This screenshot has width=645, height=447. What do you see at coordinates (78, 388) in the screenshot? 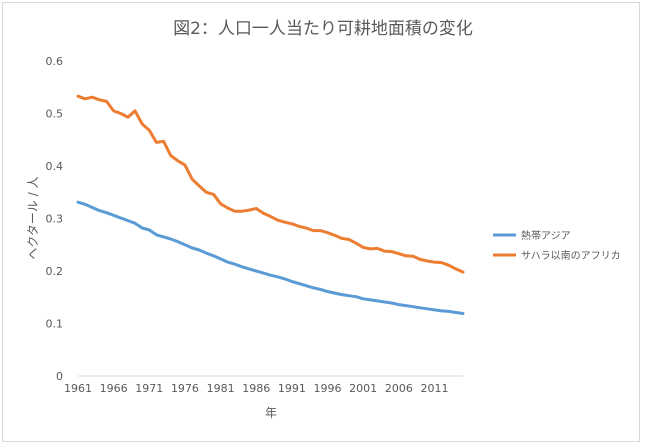
I see `x-tick-label: 1961` at bounding box center [78, 388].